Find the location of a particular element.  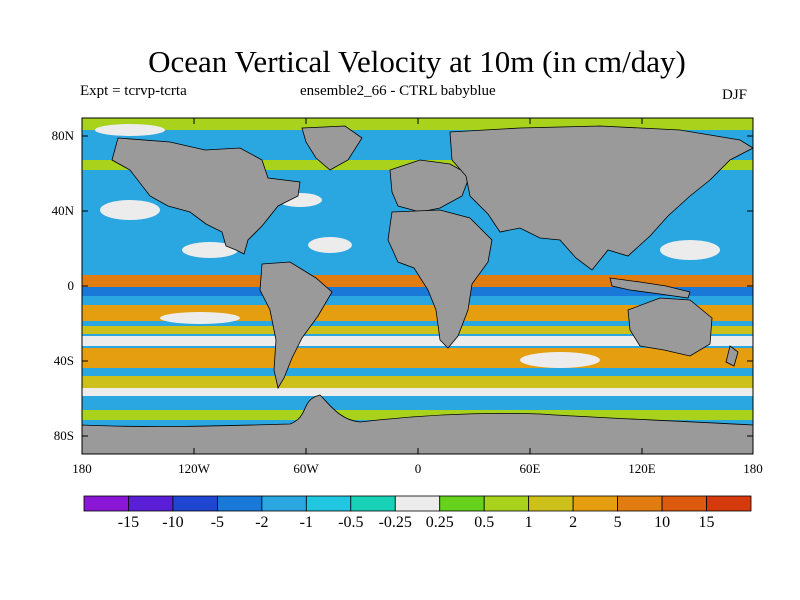

lon-label-60e: 60E is located at coordinates (530, 468).